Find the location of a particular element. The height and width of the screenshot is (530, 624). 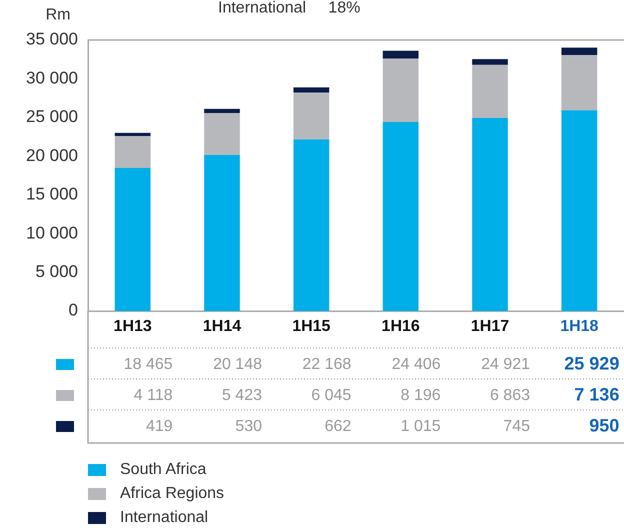

data-label: 22 168 is located at coordinates (327, 364).